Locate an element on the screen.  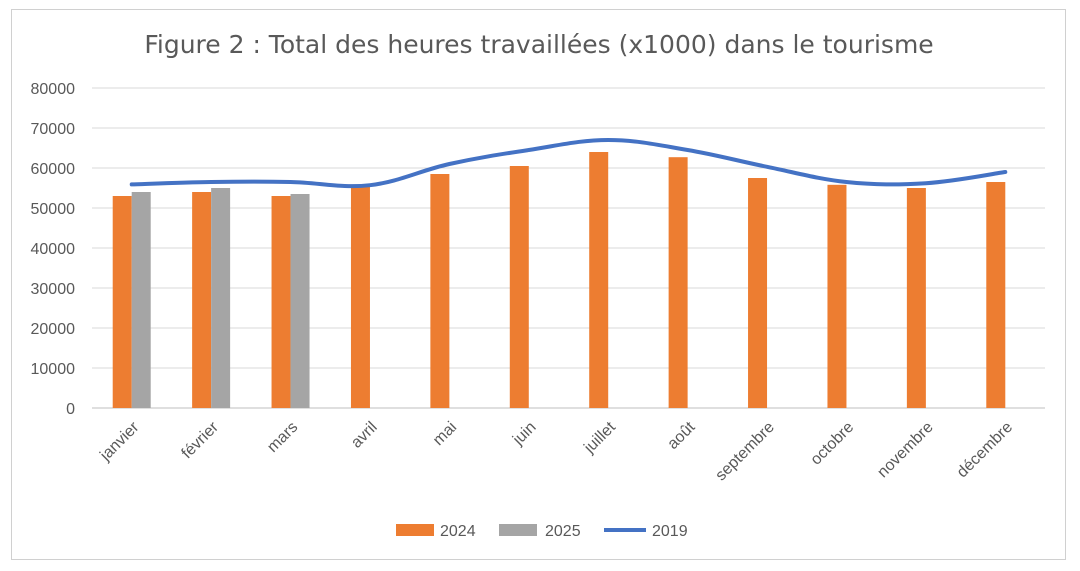
line-series is located at coordinates (568, 163).